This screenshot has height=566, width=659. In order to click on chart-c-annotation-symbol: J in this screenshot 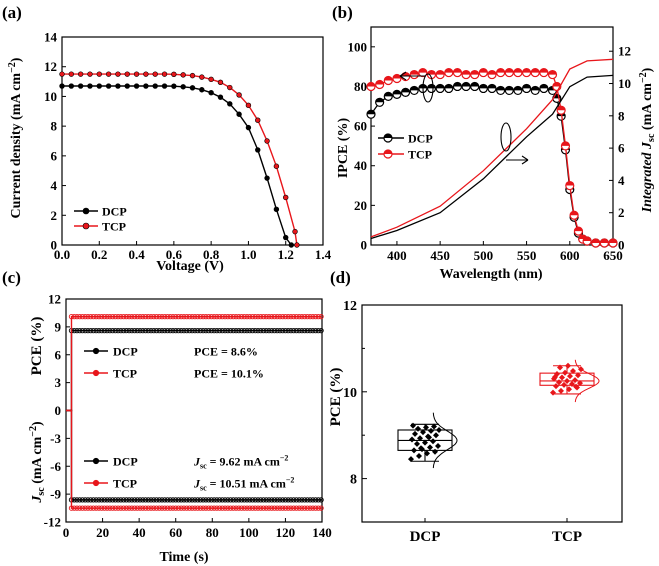, I will do `click(197, 484)`.